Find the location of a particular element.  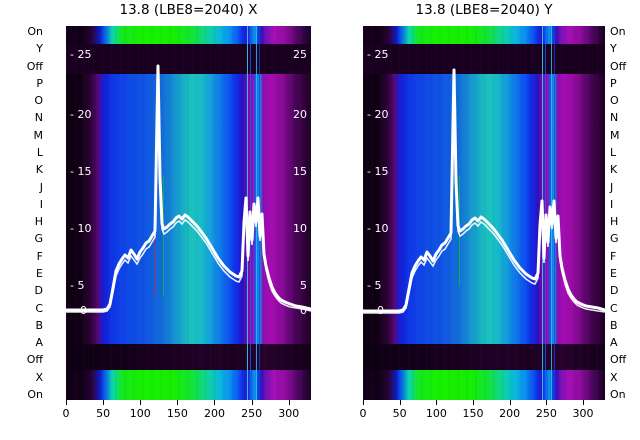

category-label-right-13: F is located at coordinates (613, 256).